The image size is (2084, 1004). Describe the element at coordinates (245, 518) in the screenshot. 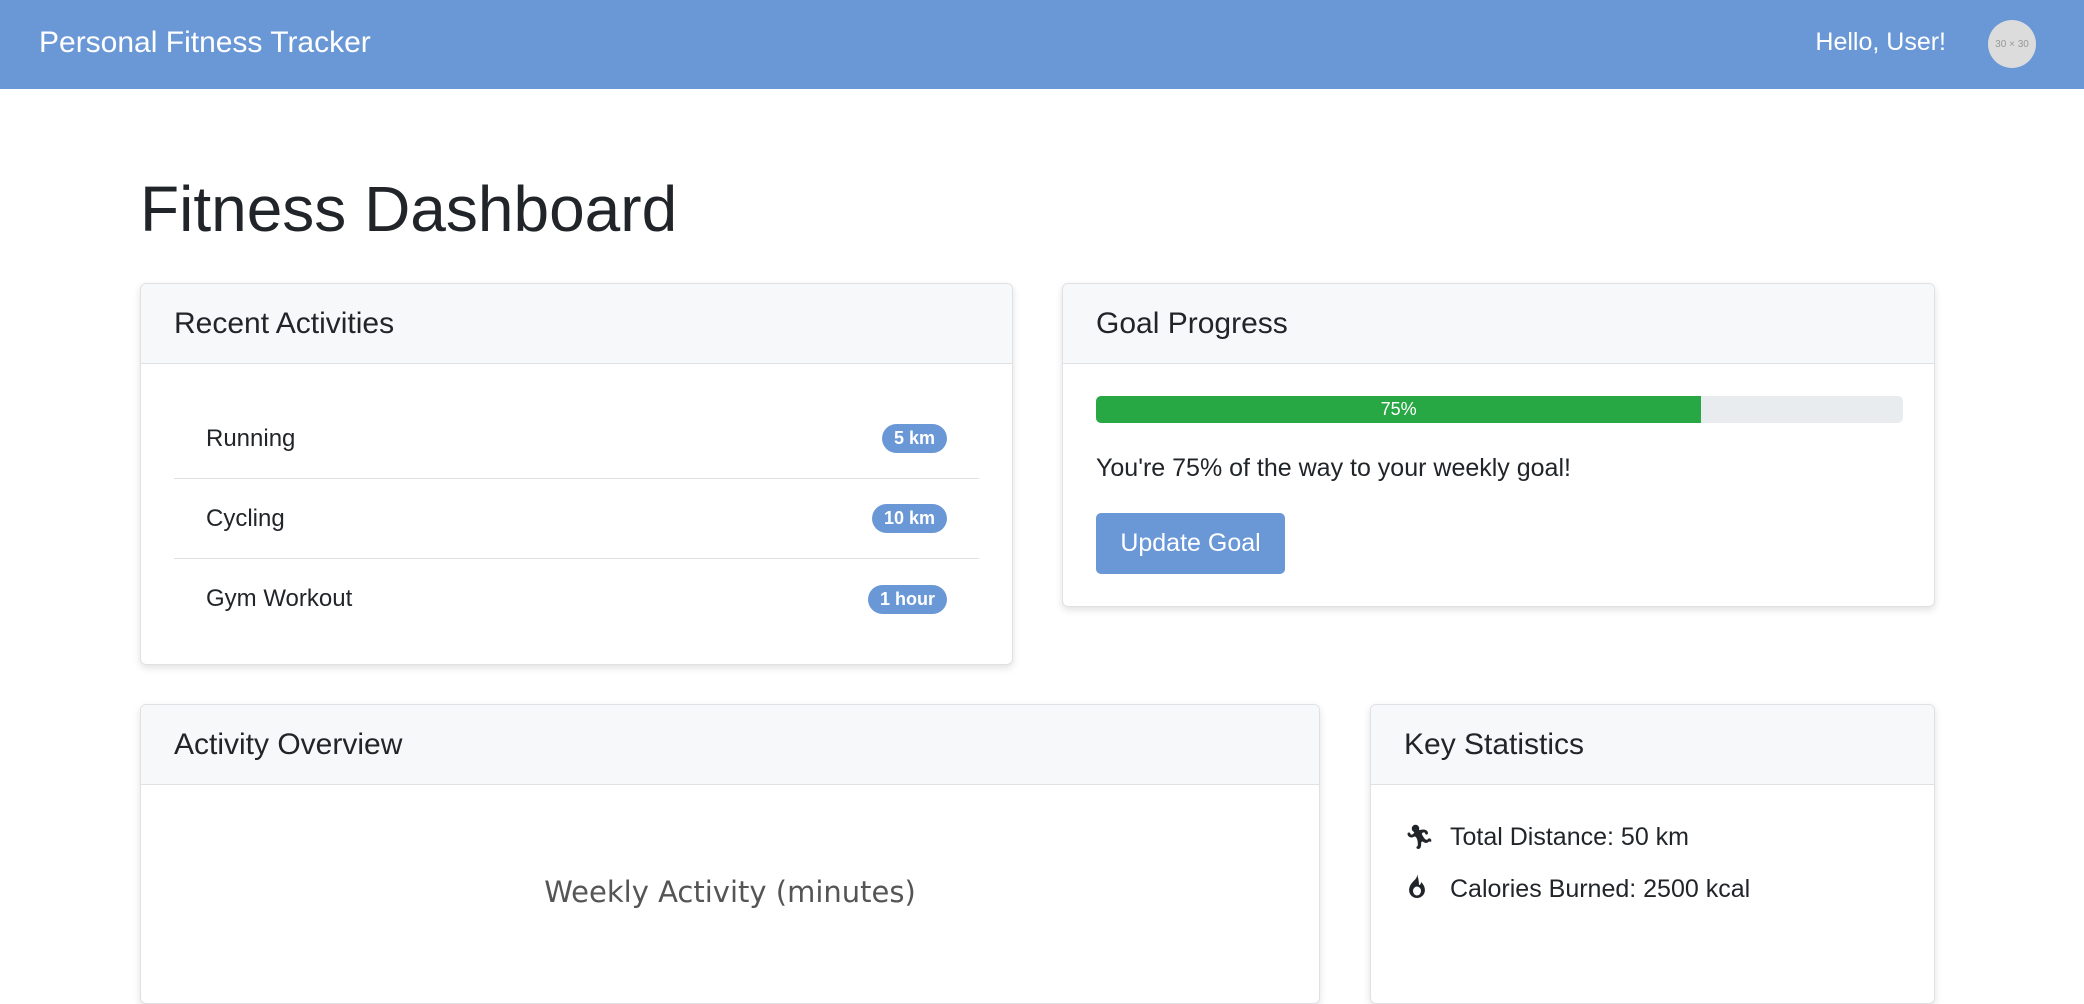

I see `activity-name: Cycling` at that location.